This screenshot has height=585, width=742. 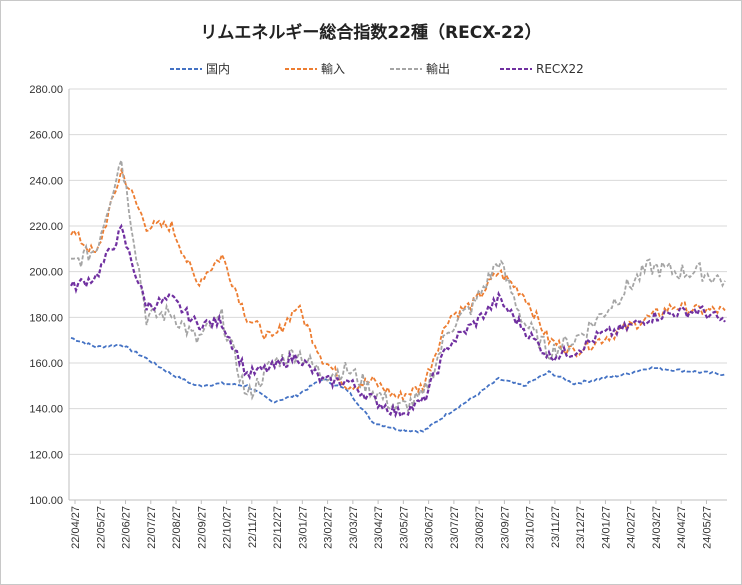 I want to click on y-tick-label: 160.00, so click(x=46, y=364).